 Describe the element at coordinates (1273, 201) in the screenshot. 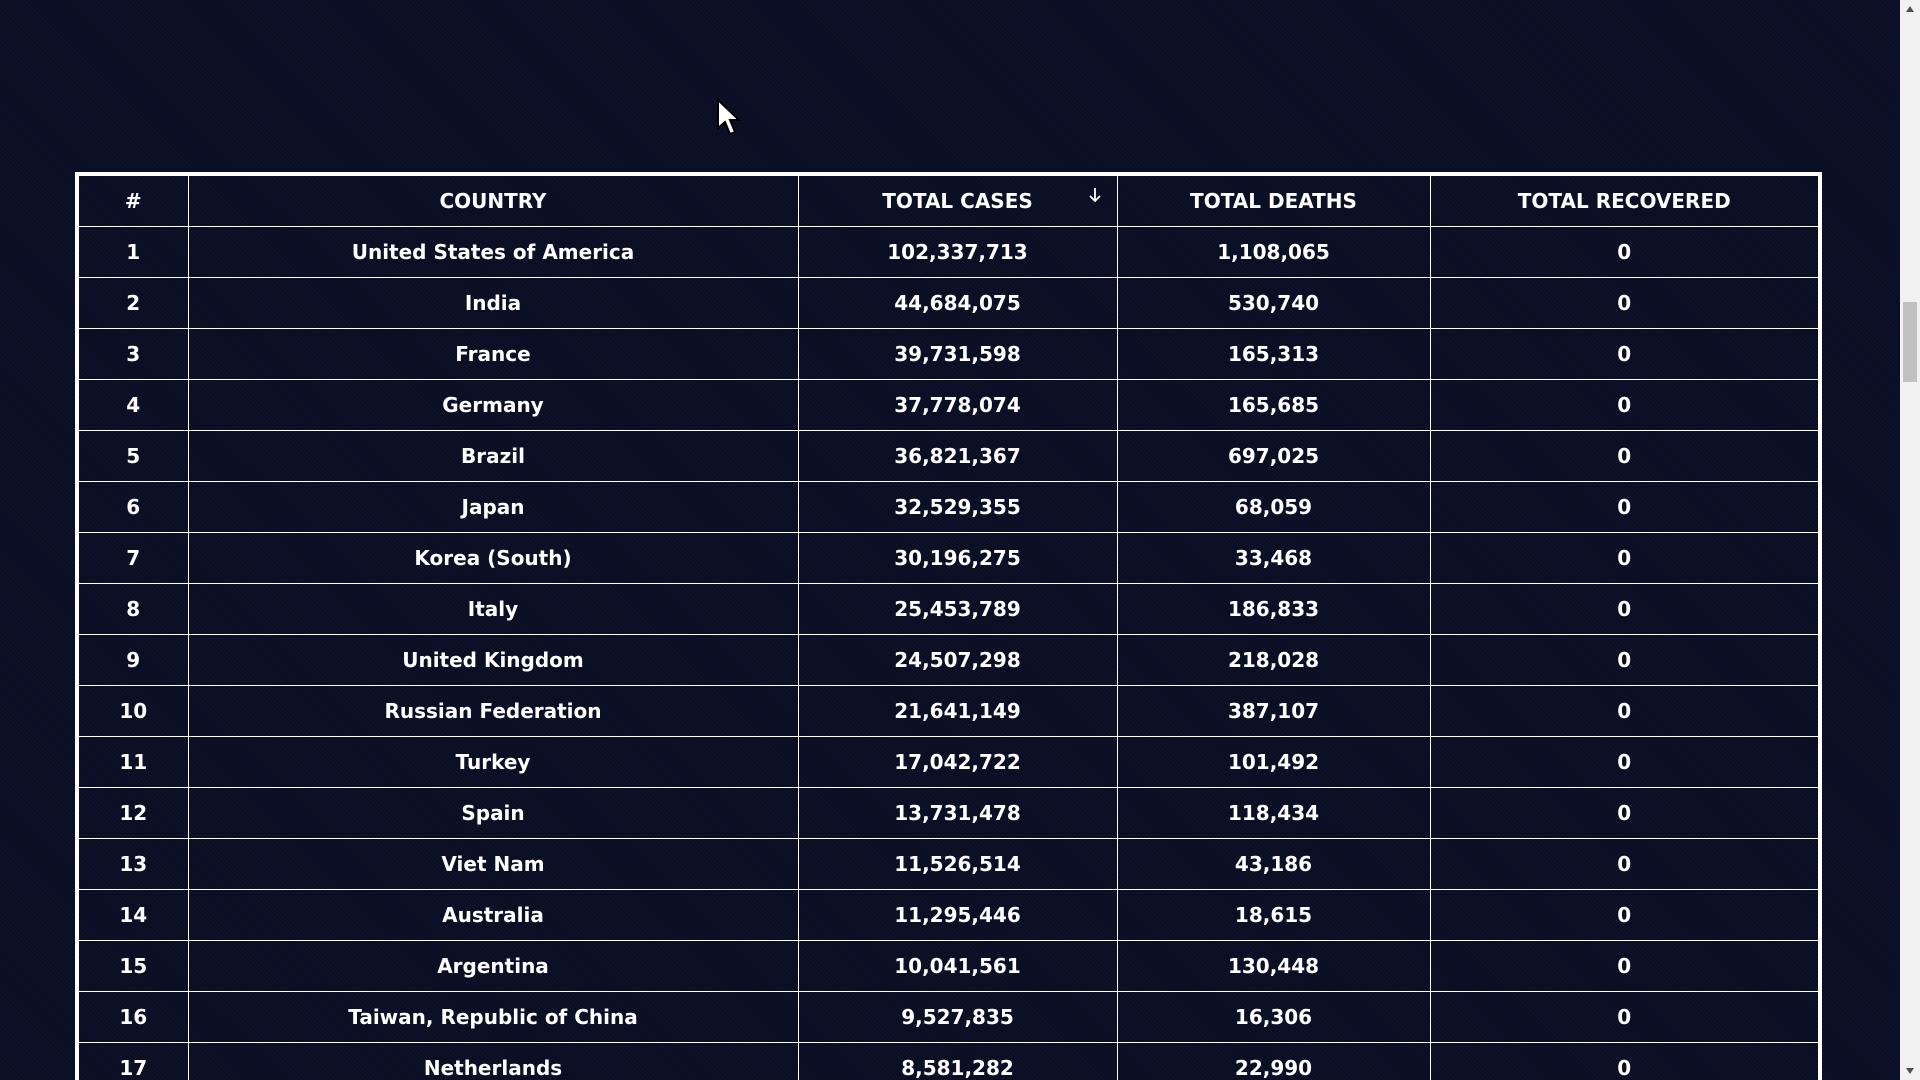

I see `header-total-deaths: TOTAL DEATHS` at that location.